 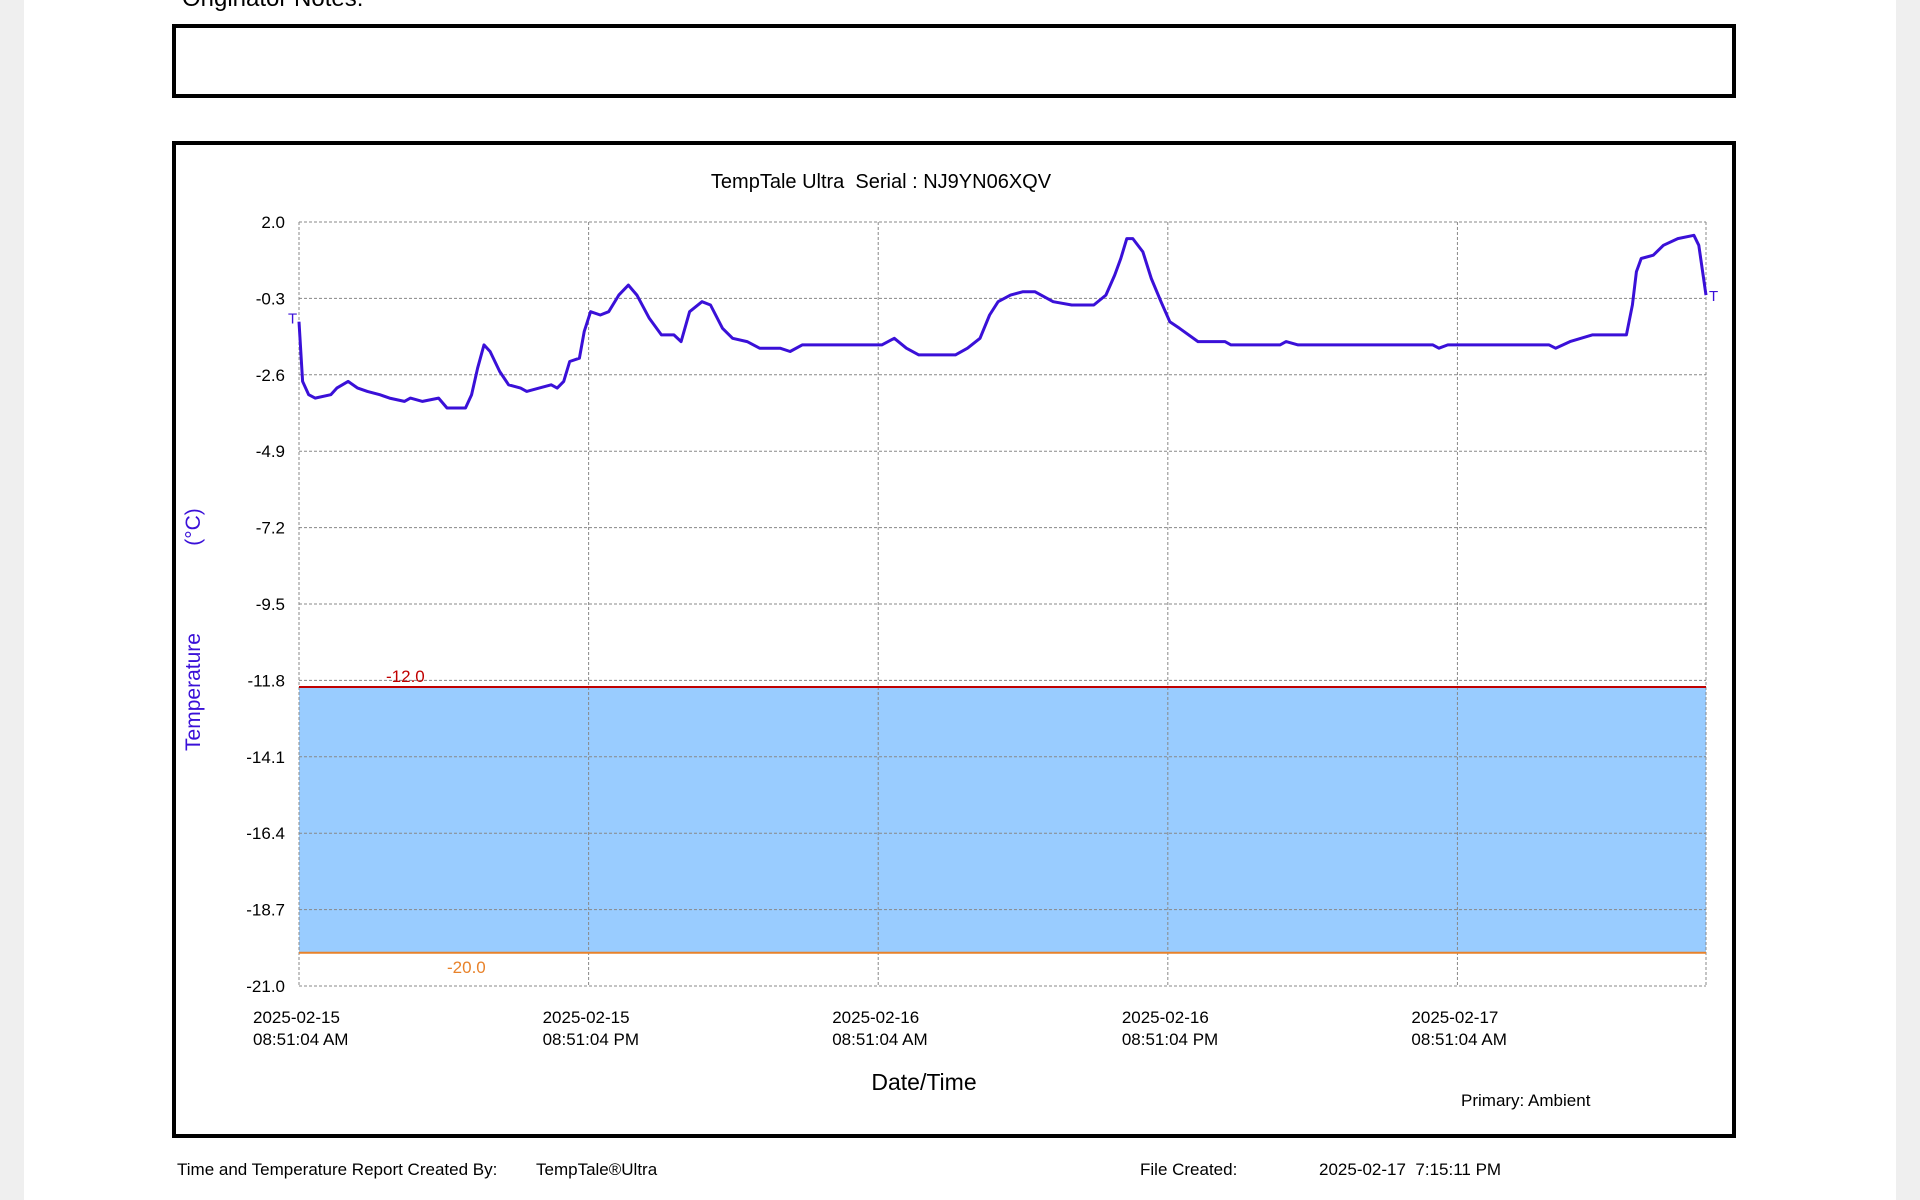 I want to click on primary-label: Primary: Ambient, so click(x=1526, y=1100).